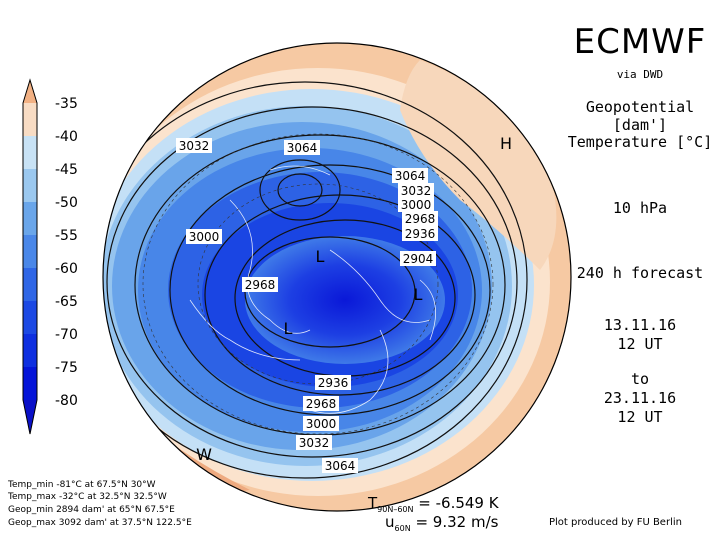 The image size is (727, 541). I want to click on polar-cap-temperature-index: T90N–60N = -6.549 K, so click(433, 504).